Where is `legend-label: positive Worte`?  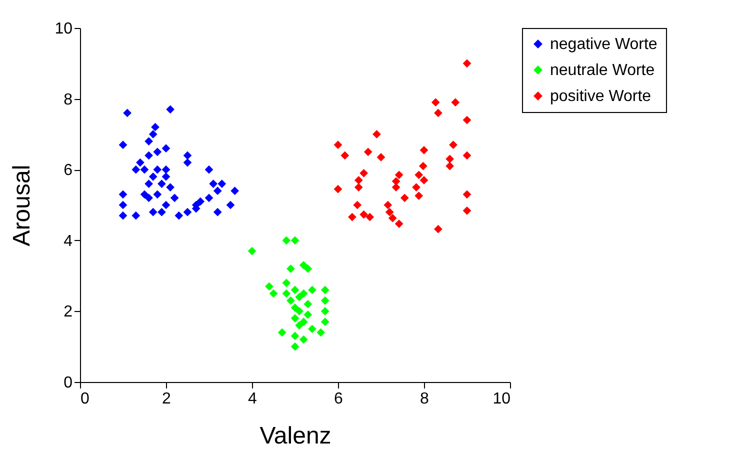
legend-label: positive Worte is located at coordinates (601, 96).